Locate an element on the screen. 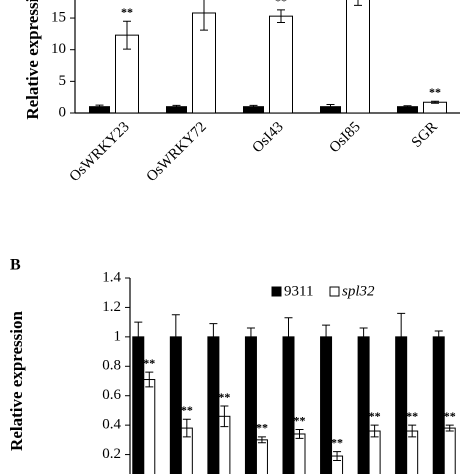  x-tick-label: OsWRKY72 is located at coordinates (177, 152).